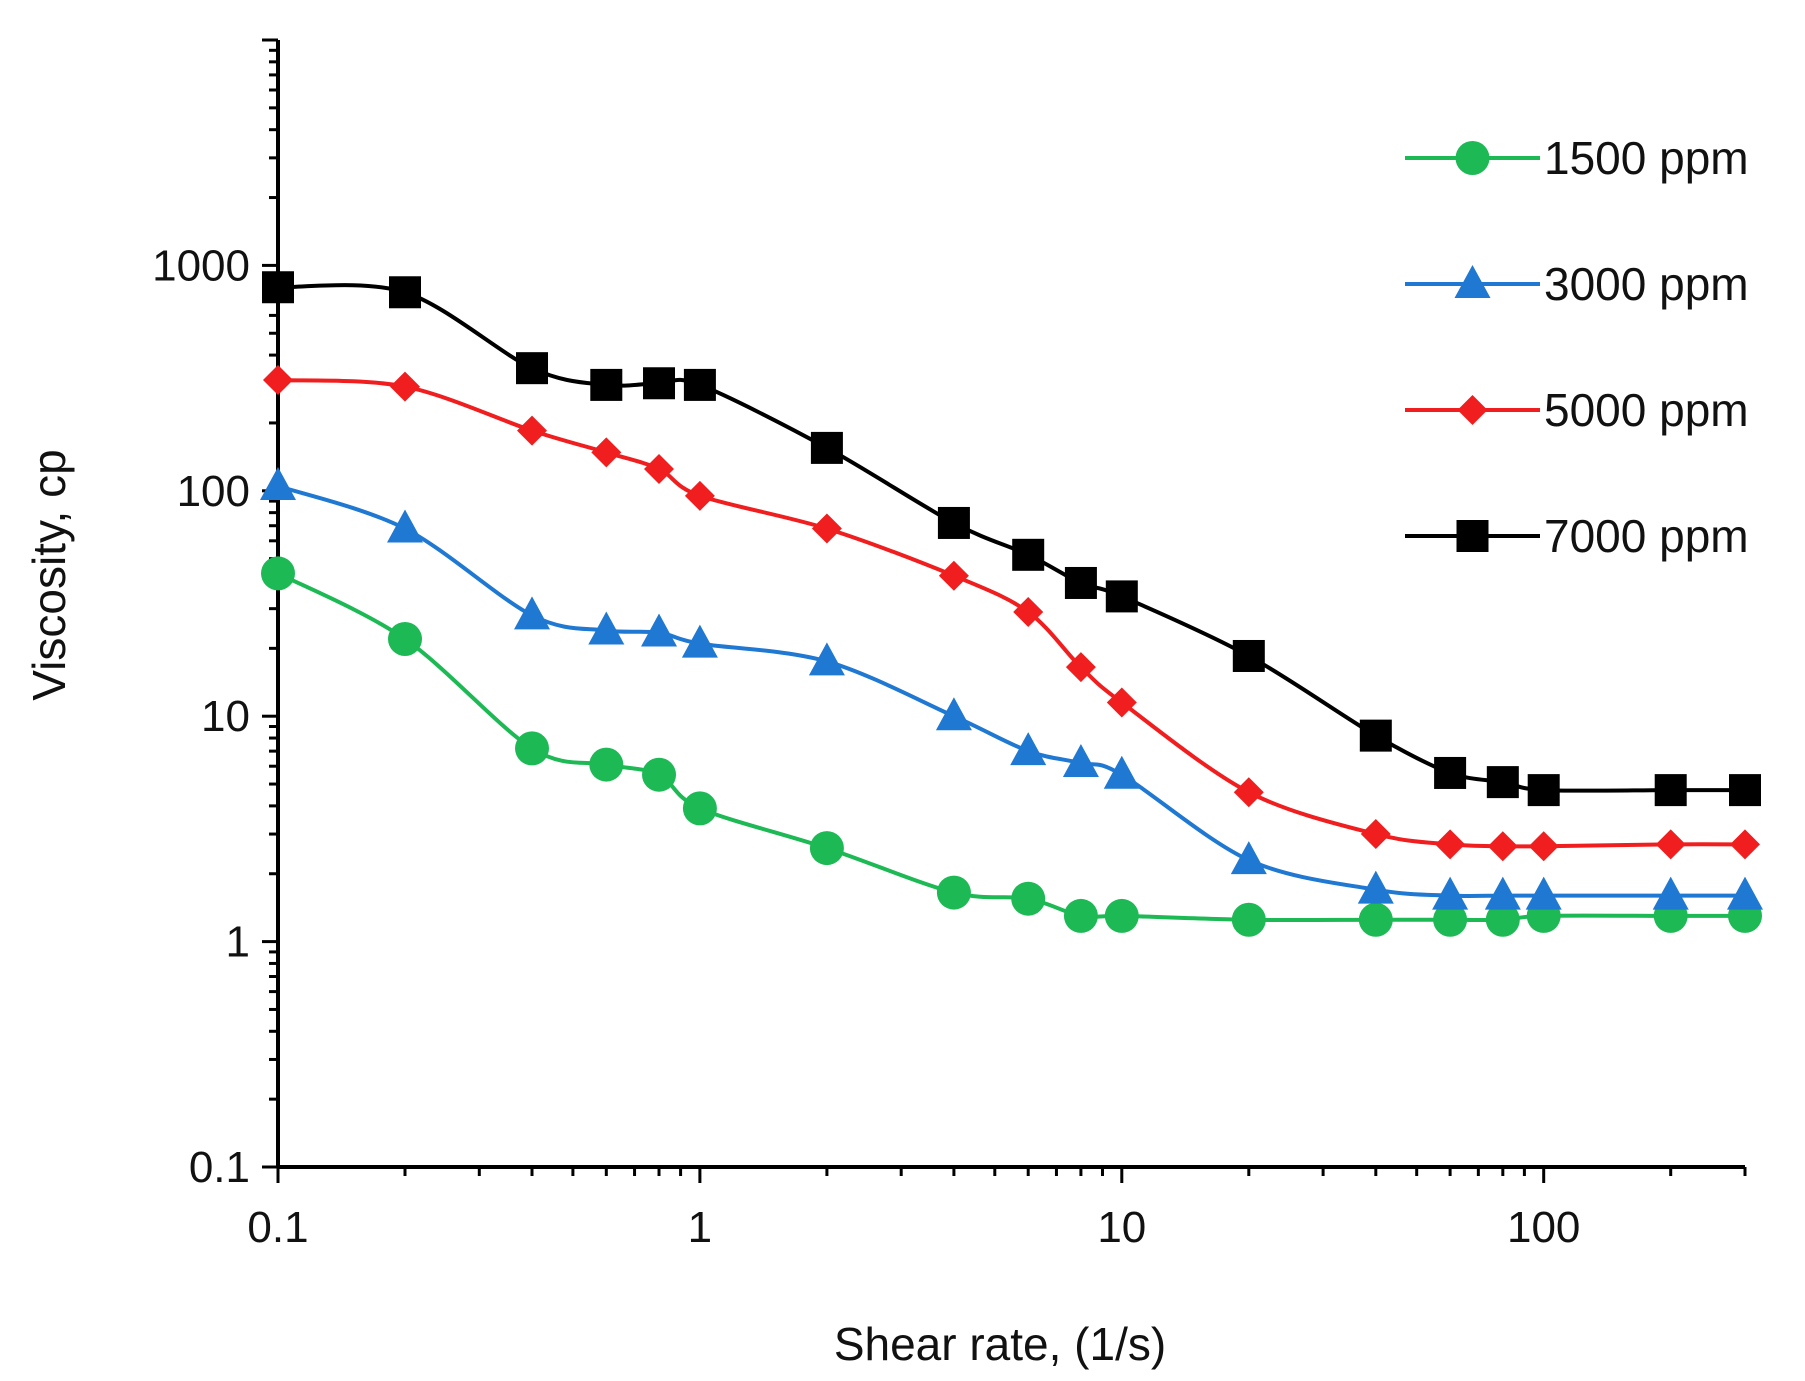 This screenshot has width=1805, height=1381. I want to click on legend-label: 1500 ppm, so click(1646, 158).